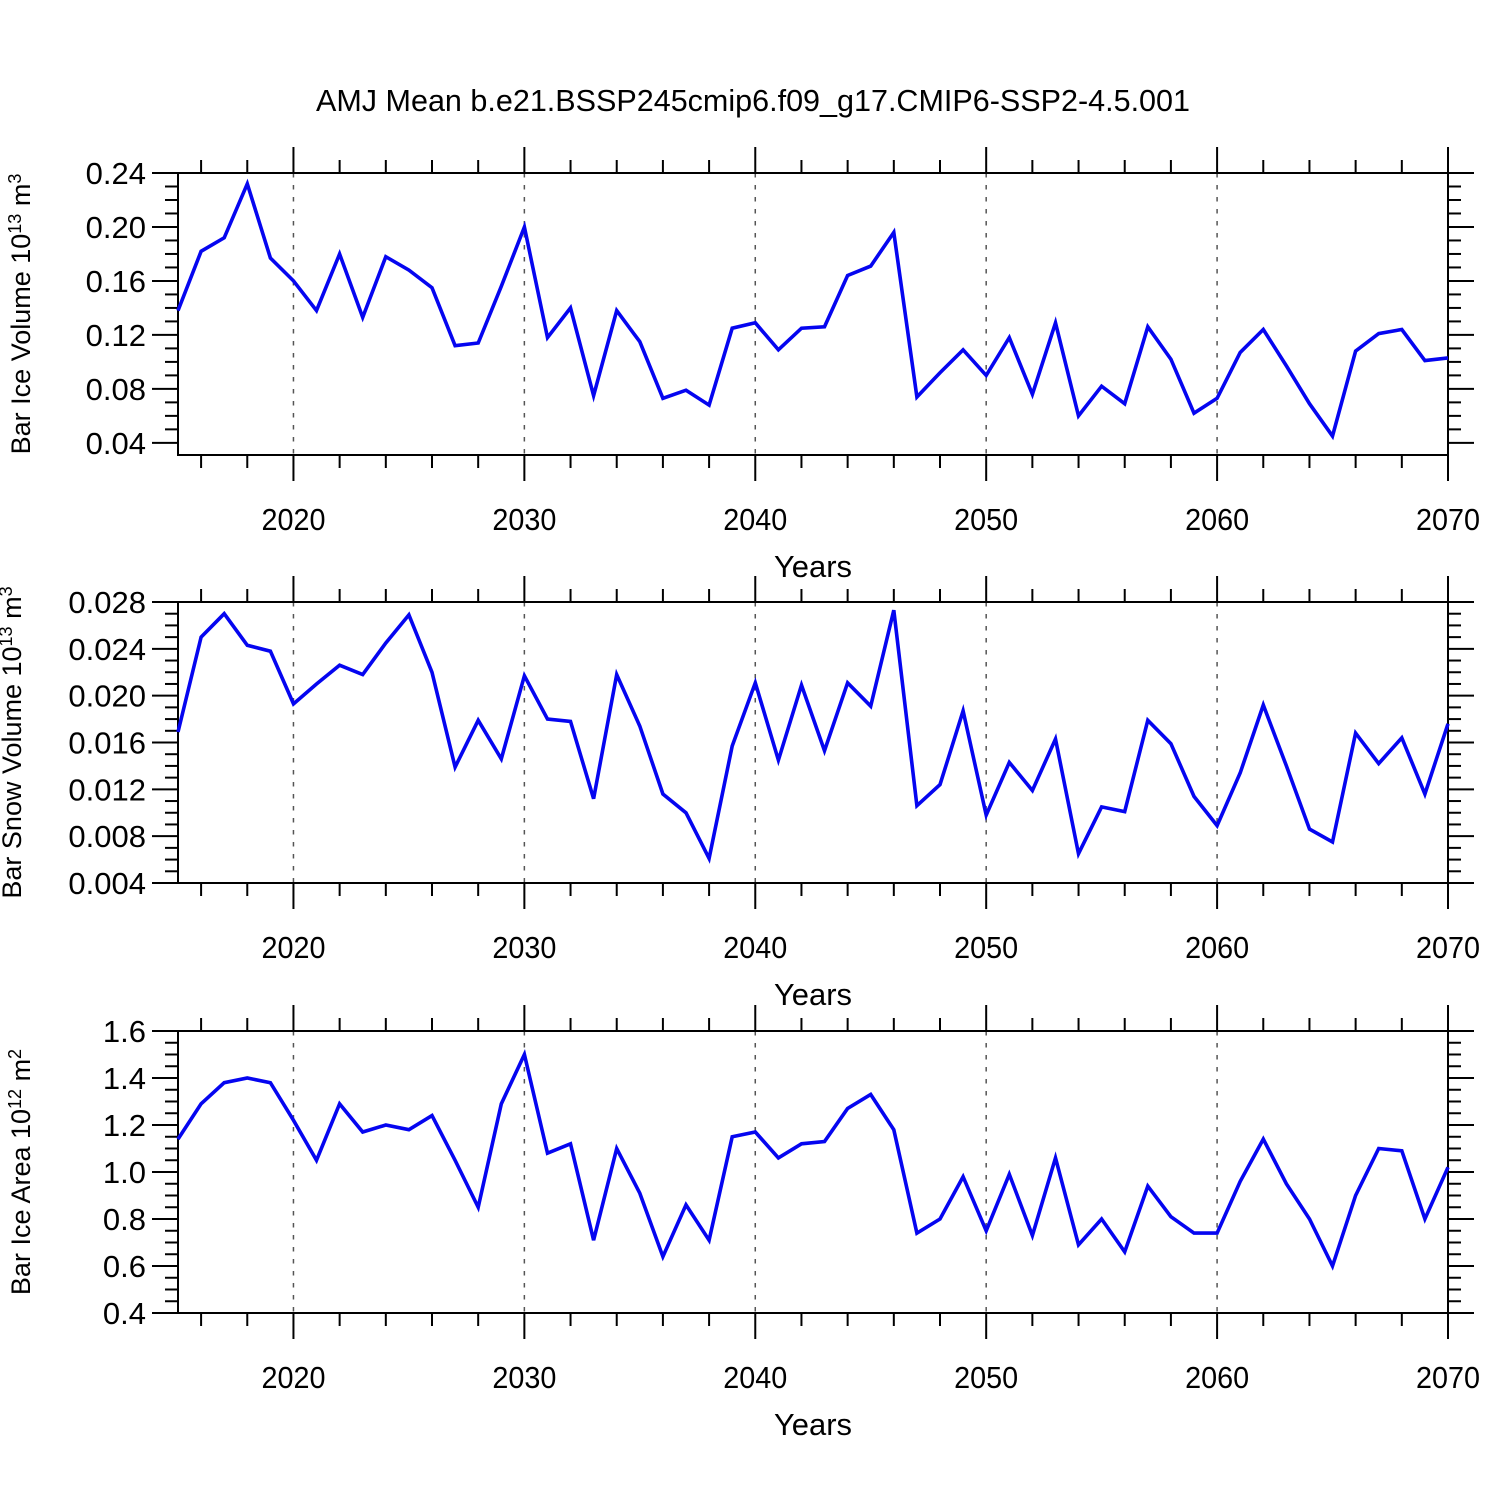 This screenshot has height=1500, width=1500. Describe the element at coordinates (293, 1377) in the screenshot. I see `ice-area-xtick-label: 2020` at that location.